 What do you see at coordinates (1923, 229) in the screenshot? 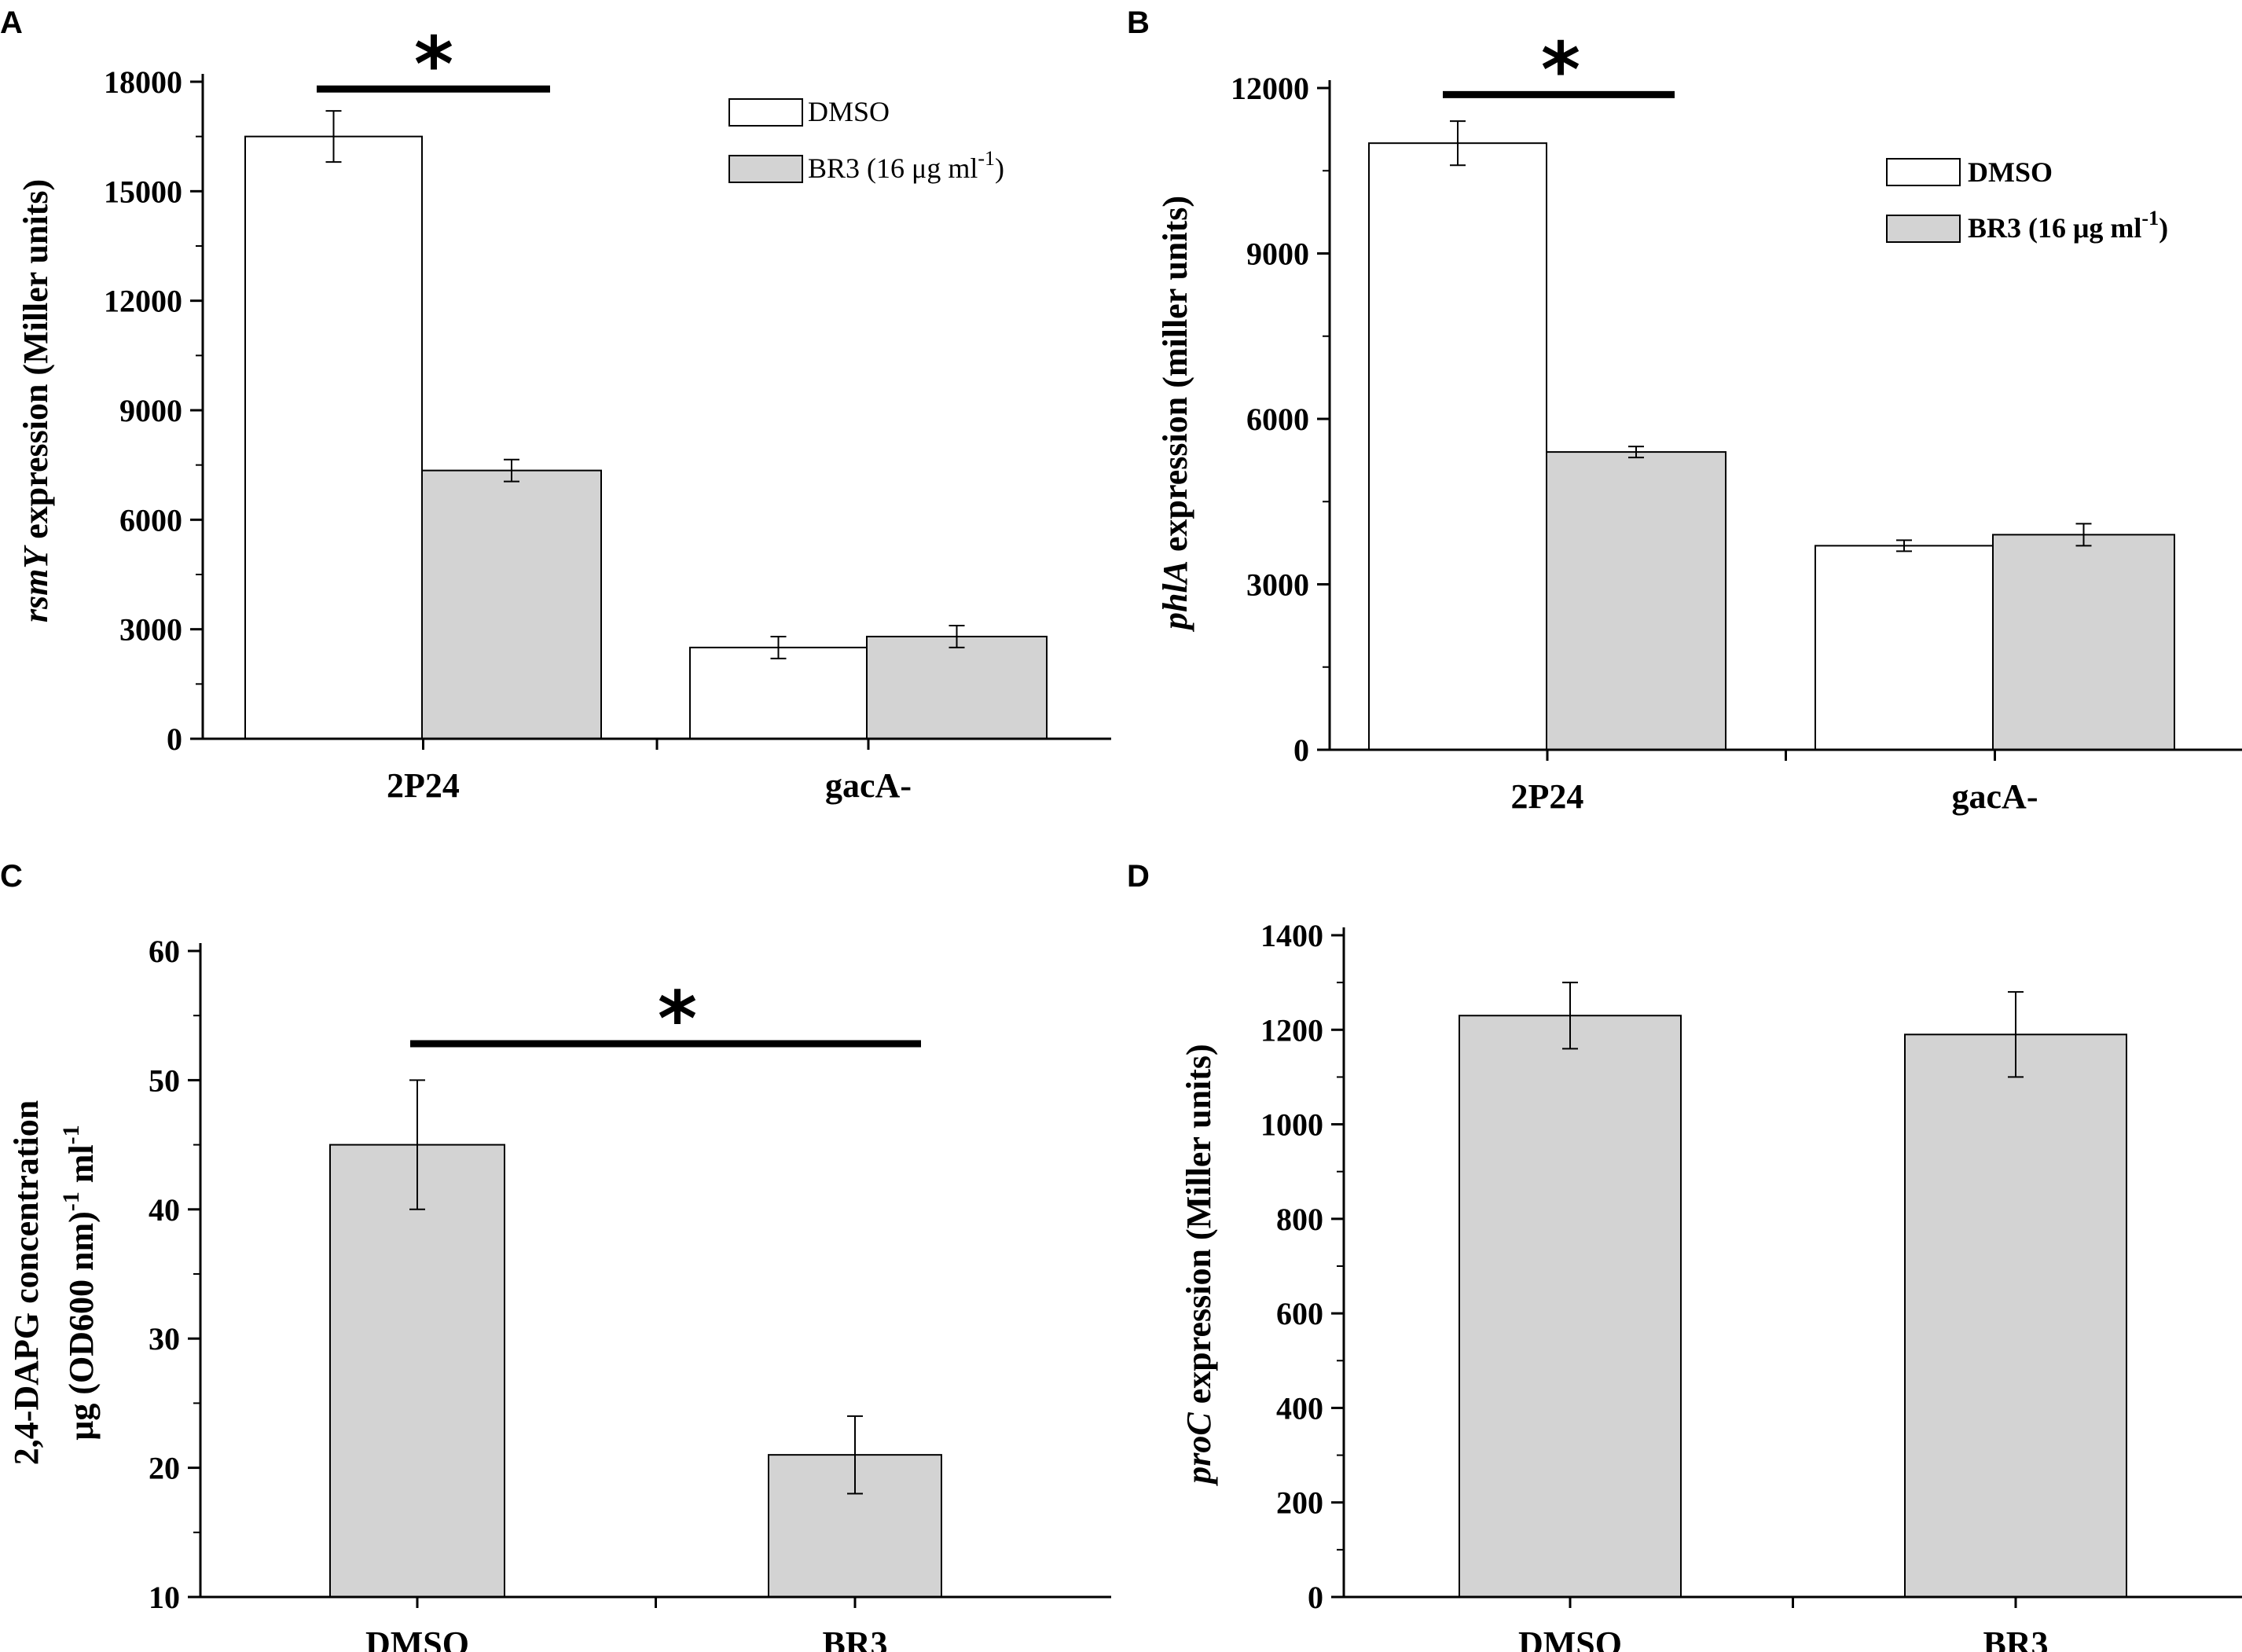
I see `panel-b-legend-swatch-br3` at bounding box center [1923, 229].